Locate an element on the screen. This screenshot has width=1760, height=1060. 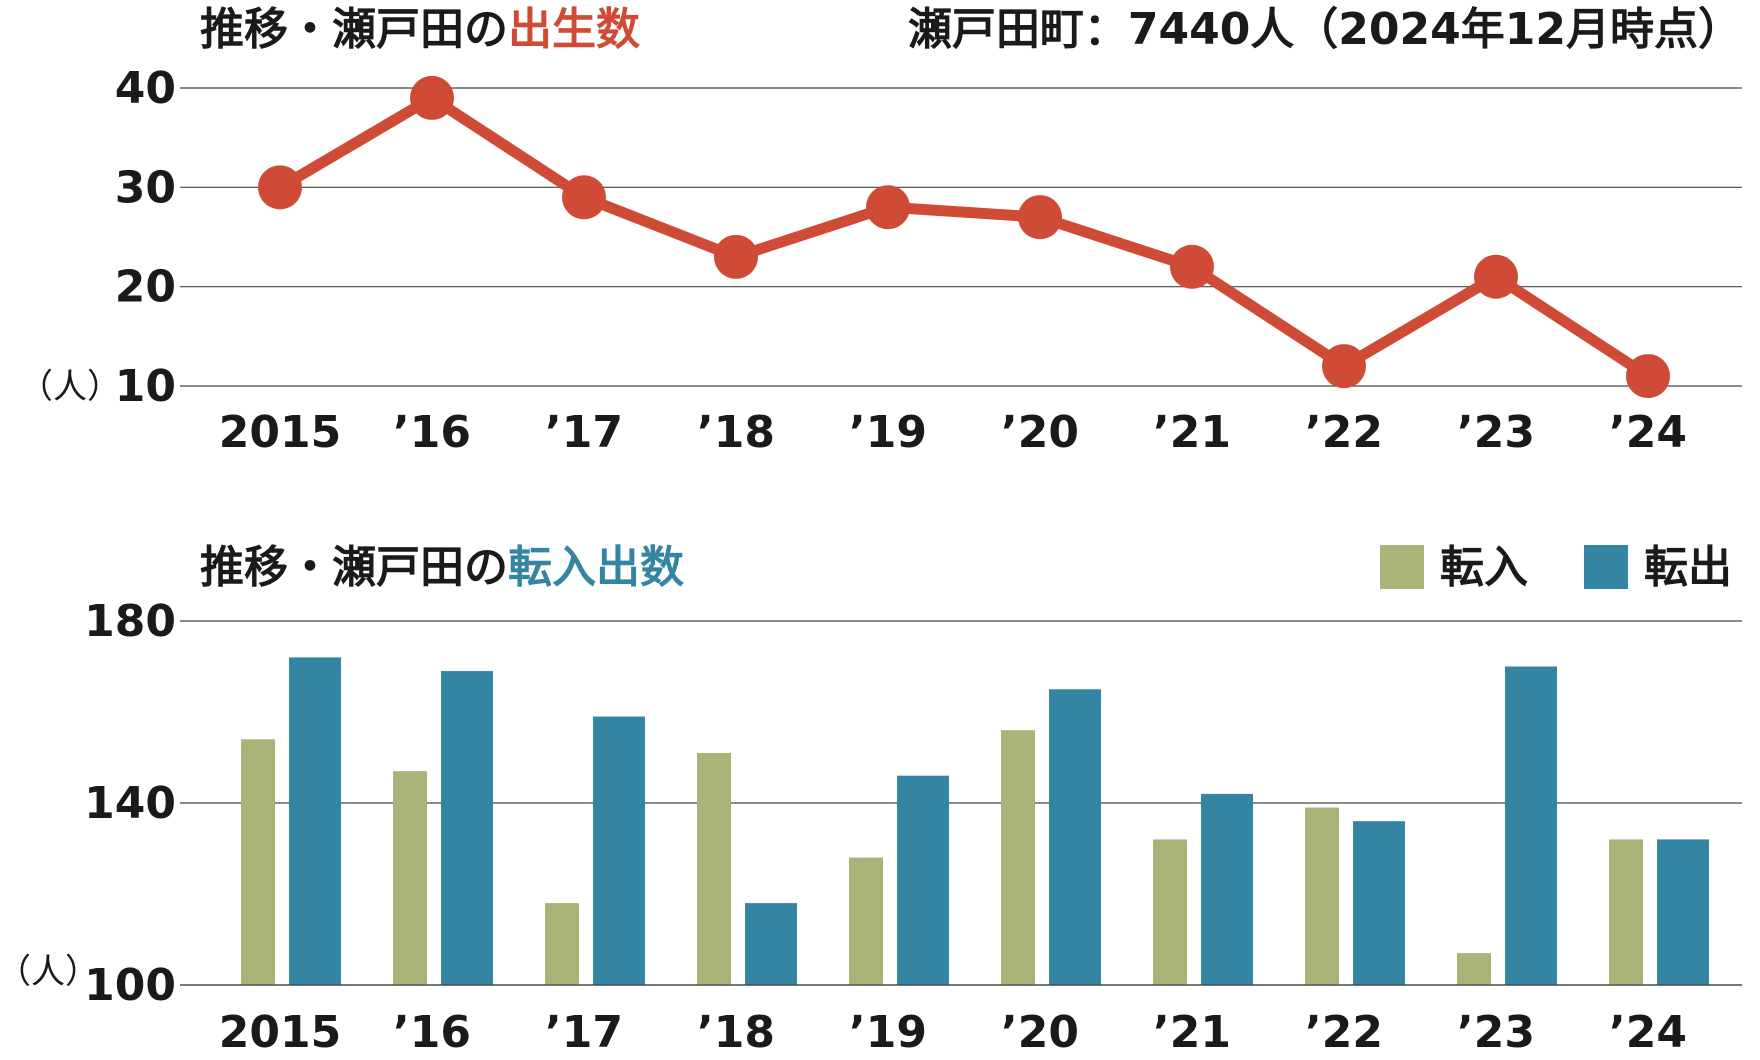
y-tick-label: 140 is located at coordinates (130, 803).